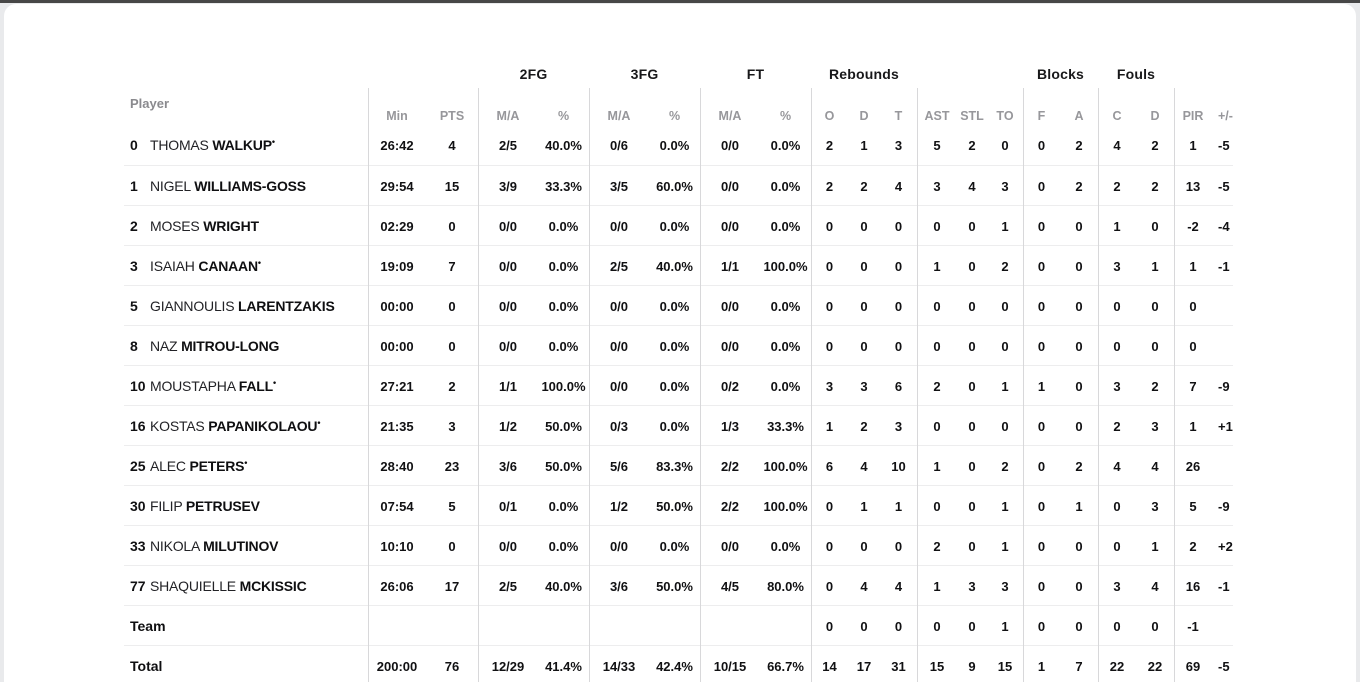  I want to click on player-cell: 16 KOSTAS PAPANIKOLAOU•, so click(246, 426).